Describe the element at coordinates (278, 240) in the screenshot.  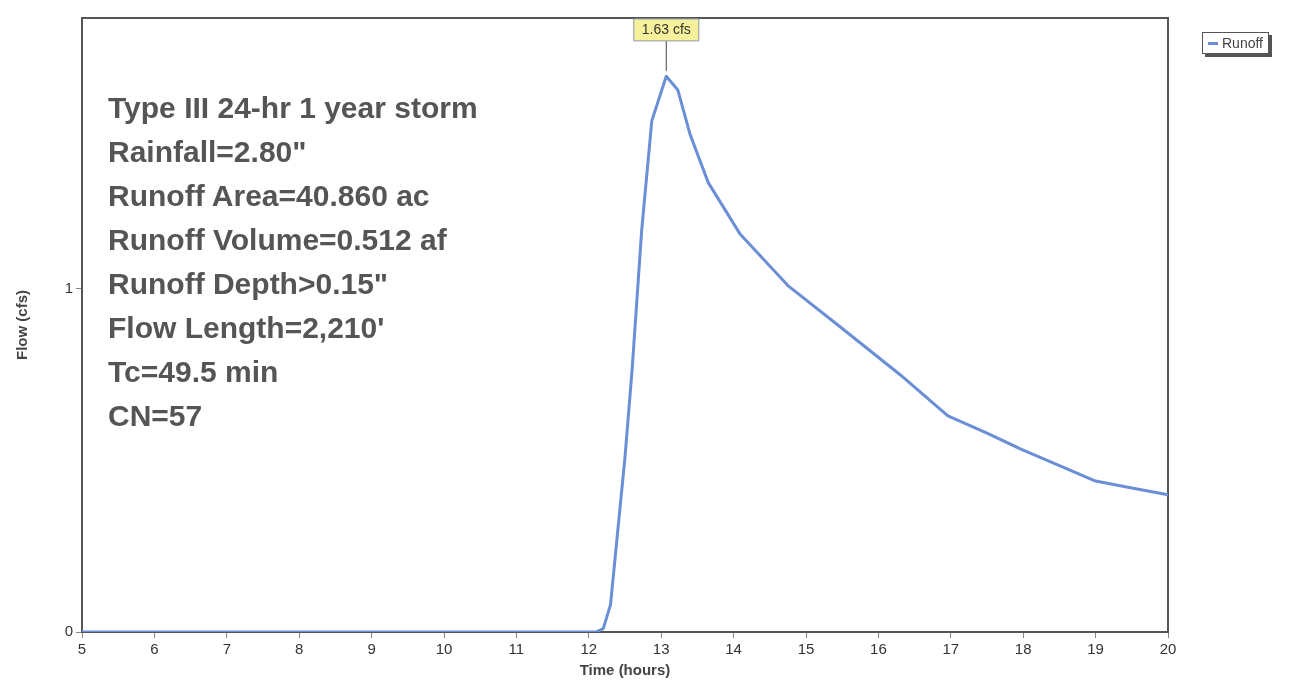
I see `annotation: Runoff Volume=0.512 af` at that location.